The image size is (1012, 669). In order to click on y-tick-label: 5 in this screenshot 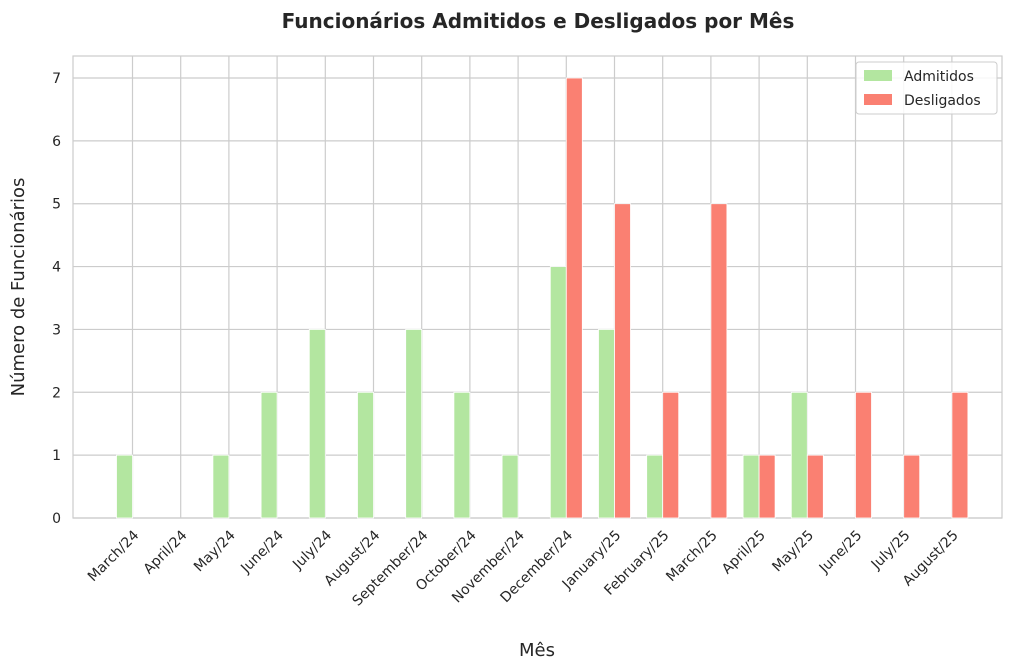, I will do `click(56, 205)`.